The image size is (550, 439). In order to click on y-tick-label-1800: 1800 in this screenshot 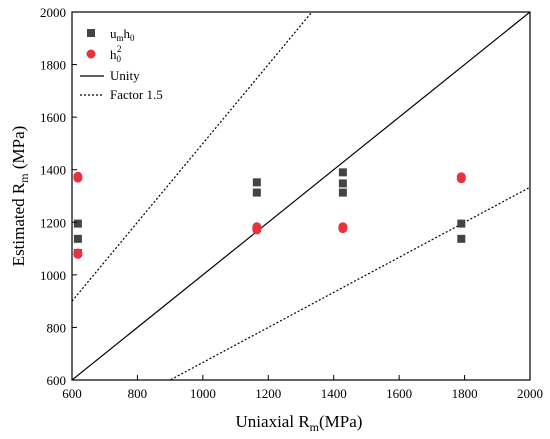, I will do `click(53, 65)`.